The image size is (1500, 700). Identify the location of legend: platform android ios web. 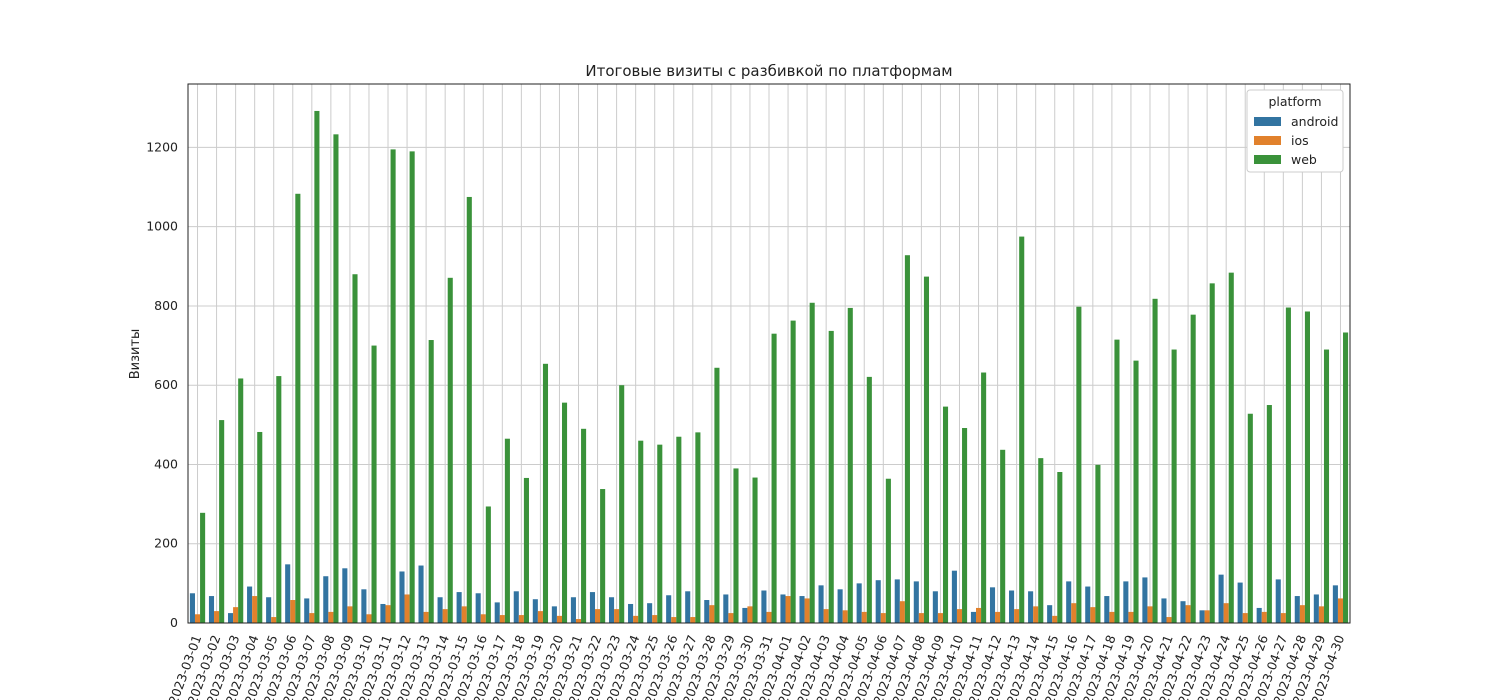
(1295, 131).